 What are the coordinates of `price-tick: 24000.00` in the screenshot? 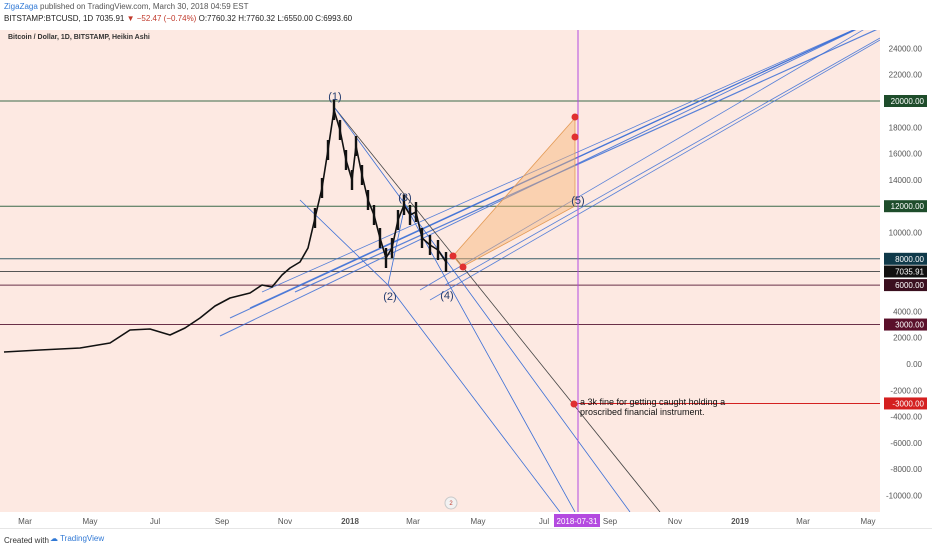 It's located at (906, 48).